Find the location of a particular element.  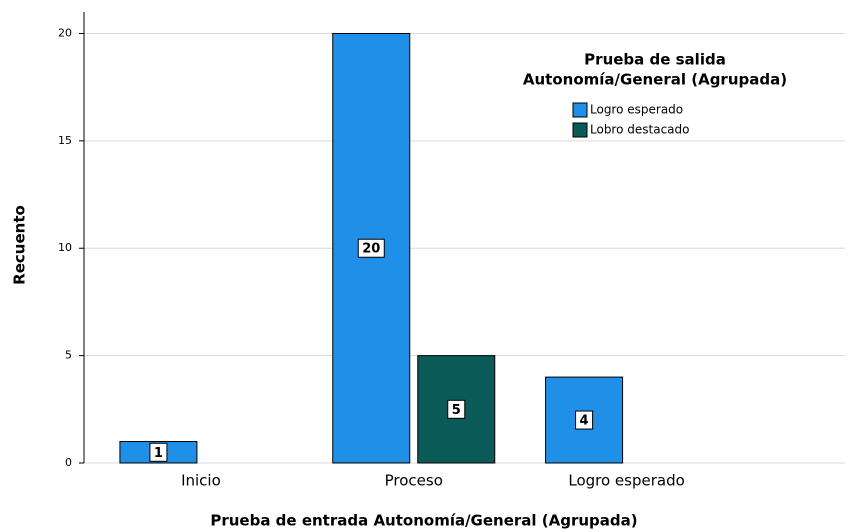

data-label: 4 is located at coordinates (584, 421).